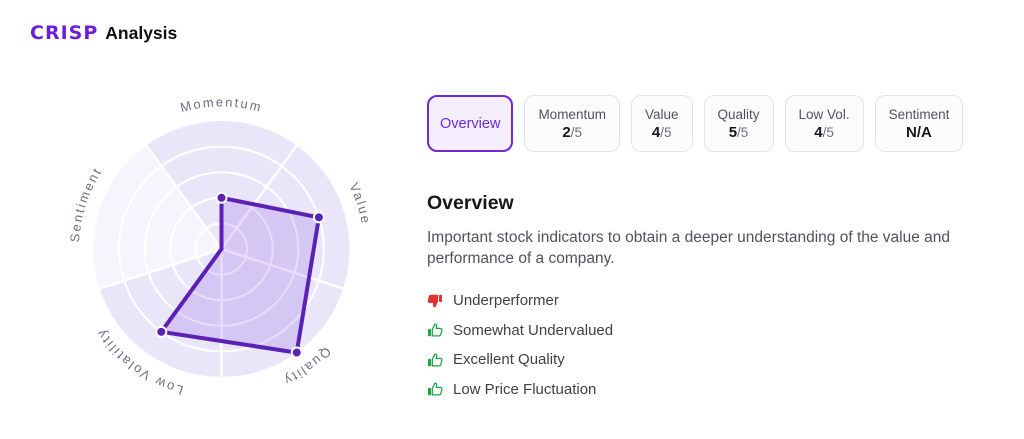 Image resolution: width=1024 pixels, height=439 pixels. Describe the element at coordinates (709, 331) in the screenshot. I see `list-item: Somewhat Undervalued` at that location.